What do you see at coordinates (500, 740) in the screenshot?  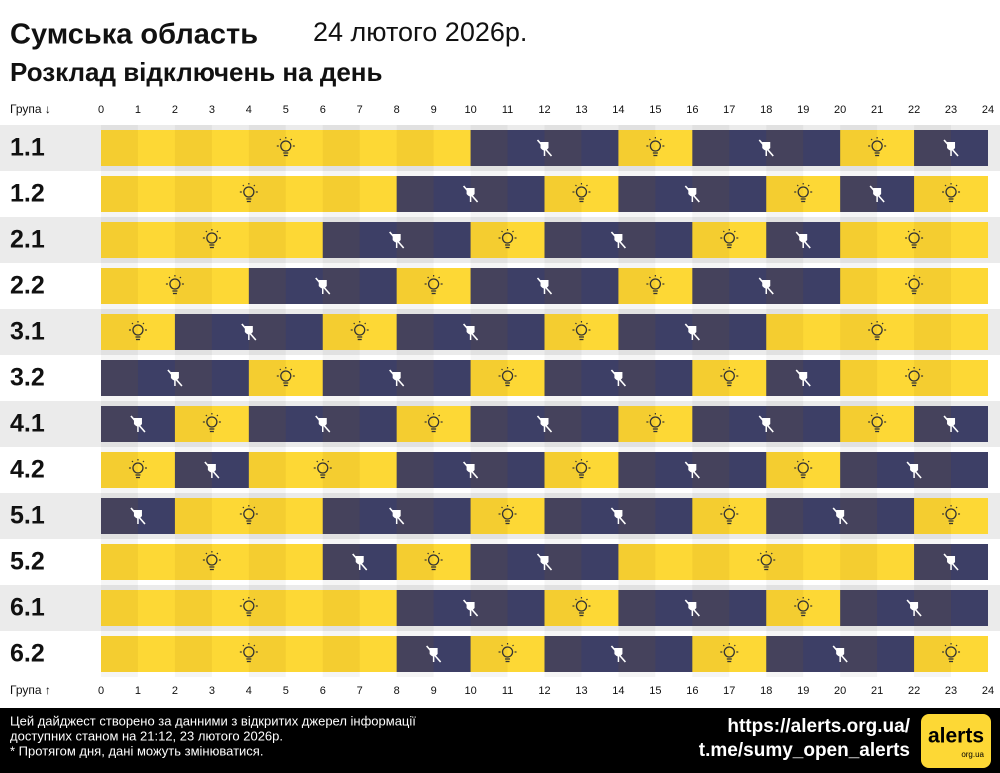 I see `footer-bg` at bounding box center [500, 740].